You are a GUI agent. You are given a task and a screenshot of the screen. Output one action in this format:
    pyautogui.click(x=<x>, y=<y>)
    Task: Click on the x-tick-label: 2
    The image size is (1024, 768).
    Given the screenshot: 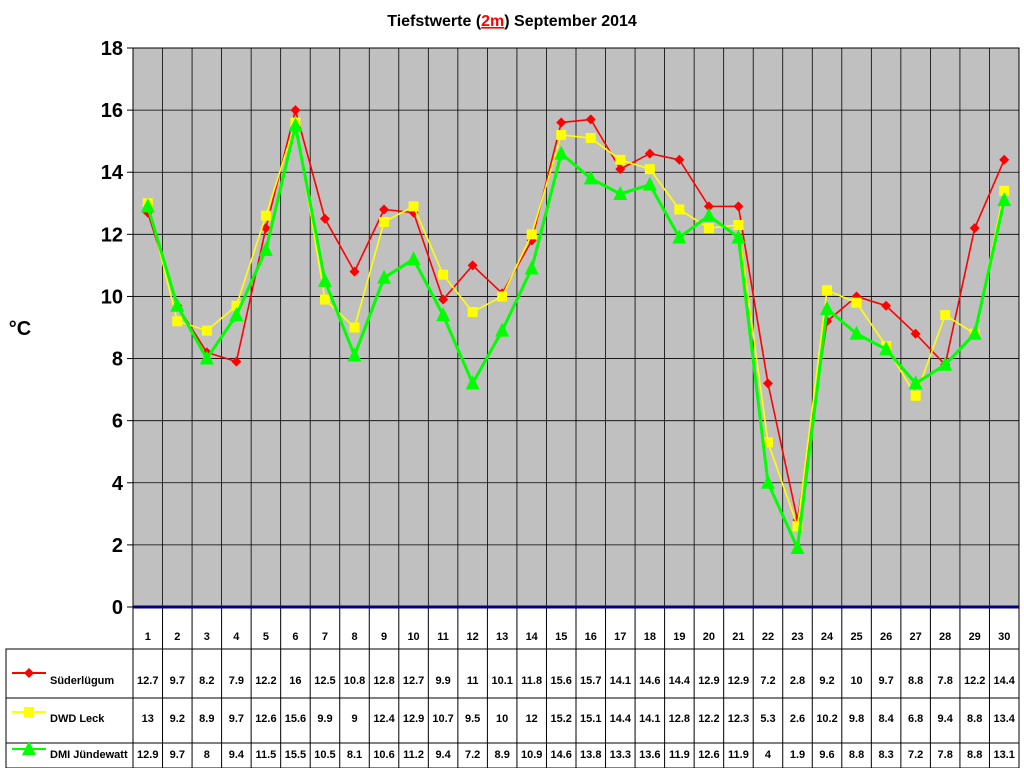 What is the action you would take?
    pyautogui.click(x=177, y=637)
    